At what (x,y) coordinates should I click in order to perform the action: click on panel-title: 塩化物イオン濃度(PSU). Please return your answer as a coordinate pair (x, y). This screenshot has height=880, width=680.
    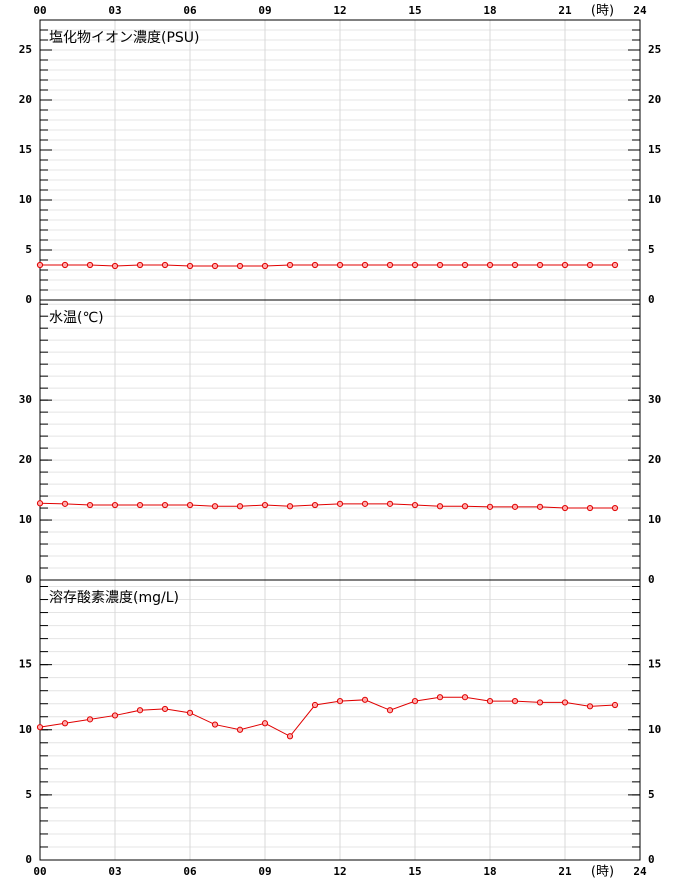
    Looking at the image, I should click on (124, 38).